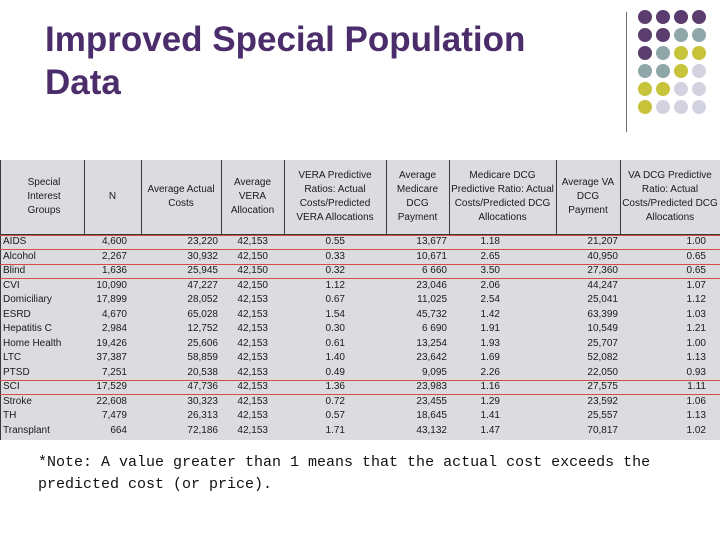 This screenshot has height=540, width=720. Describe the element at coordinates (12, 357) in the screenshot. I see `row-label: LTC` at that location.